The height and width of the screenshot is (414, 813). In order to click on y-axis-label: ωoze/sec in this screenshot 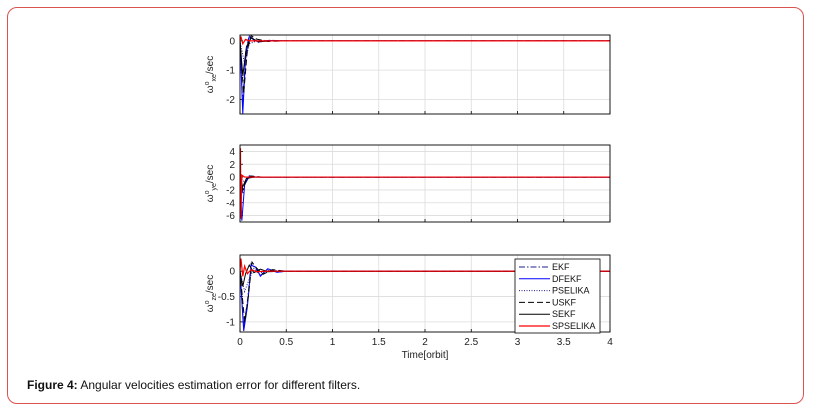, I will do `click(211, 293)`.